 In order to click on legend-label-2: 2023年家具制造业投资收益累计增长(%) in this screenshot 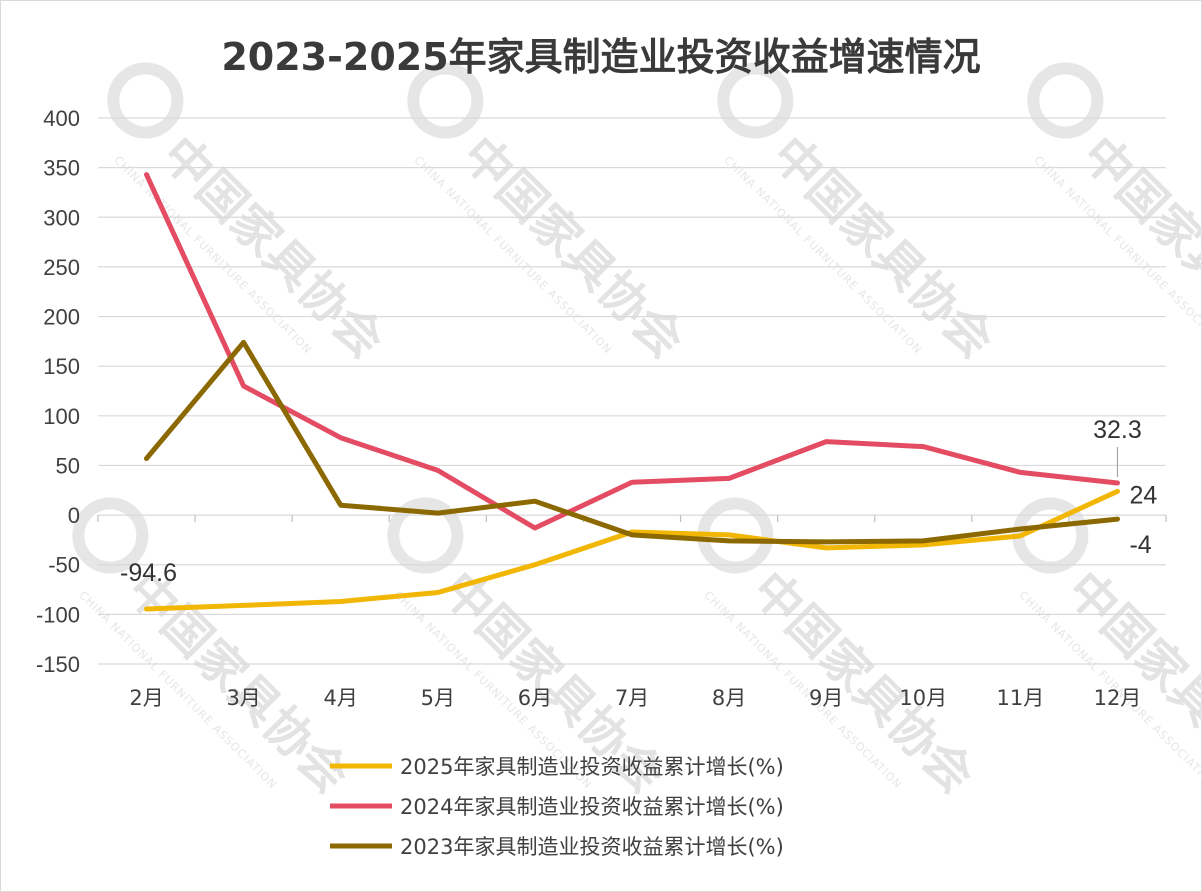, I will do `click(592, 847)`.